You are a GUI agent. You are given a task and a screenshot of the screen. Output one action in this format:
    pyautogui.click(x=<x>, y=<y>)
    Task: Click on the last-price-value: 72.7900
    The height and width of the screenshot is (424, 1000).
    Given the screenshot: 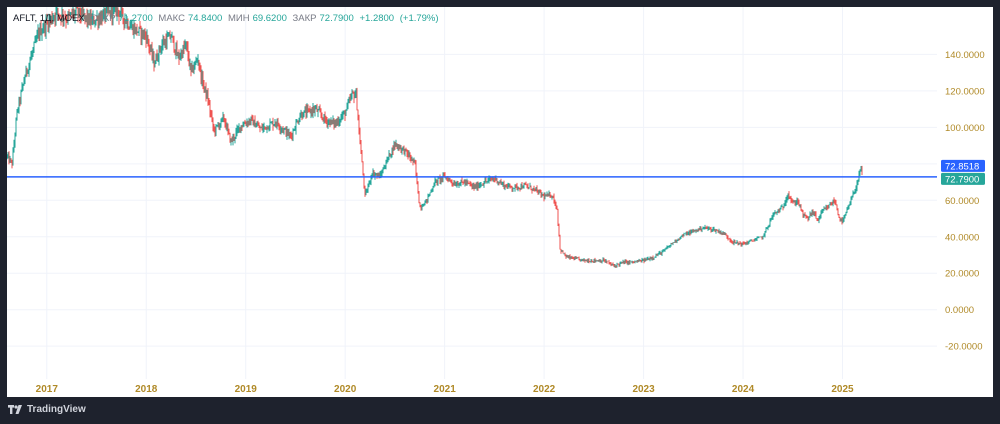 What is the action you would take?
    pyautogui.click(x=962, y=179)
    